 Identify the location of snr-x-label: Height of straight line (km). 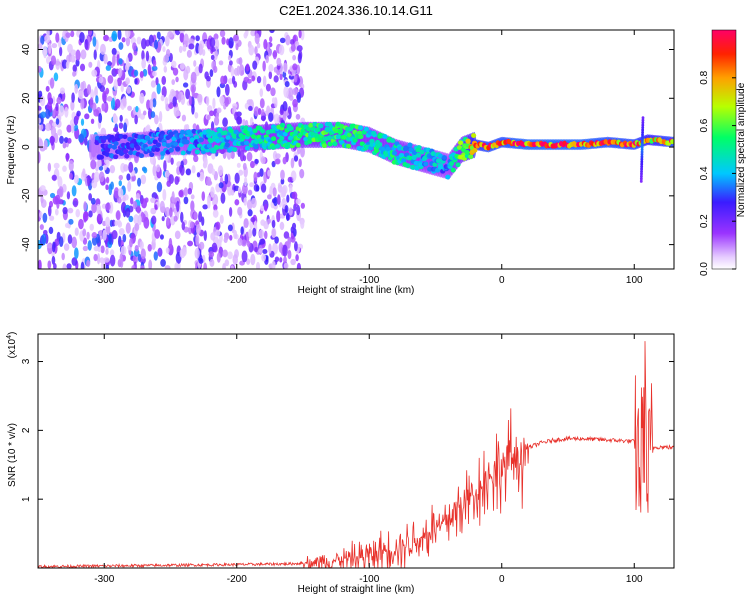
(356, 589).